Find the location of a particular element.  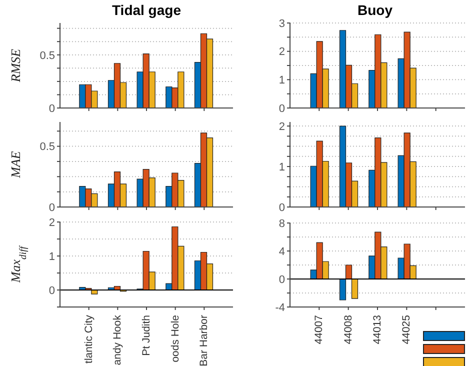

x-tick-label: 44013 is located at coordinates (378, 329).